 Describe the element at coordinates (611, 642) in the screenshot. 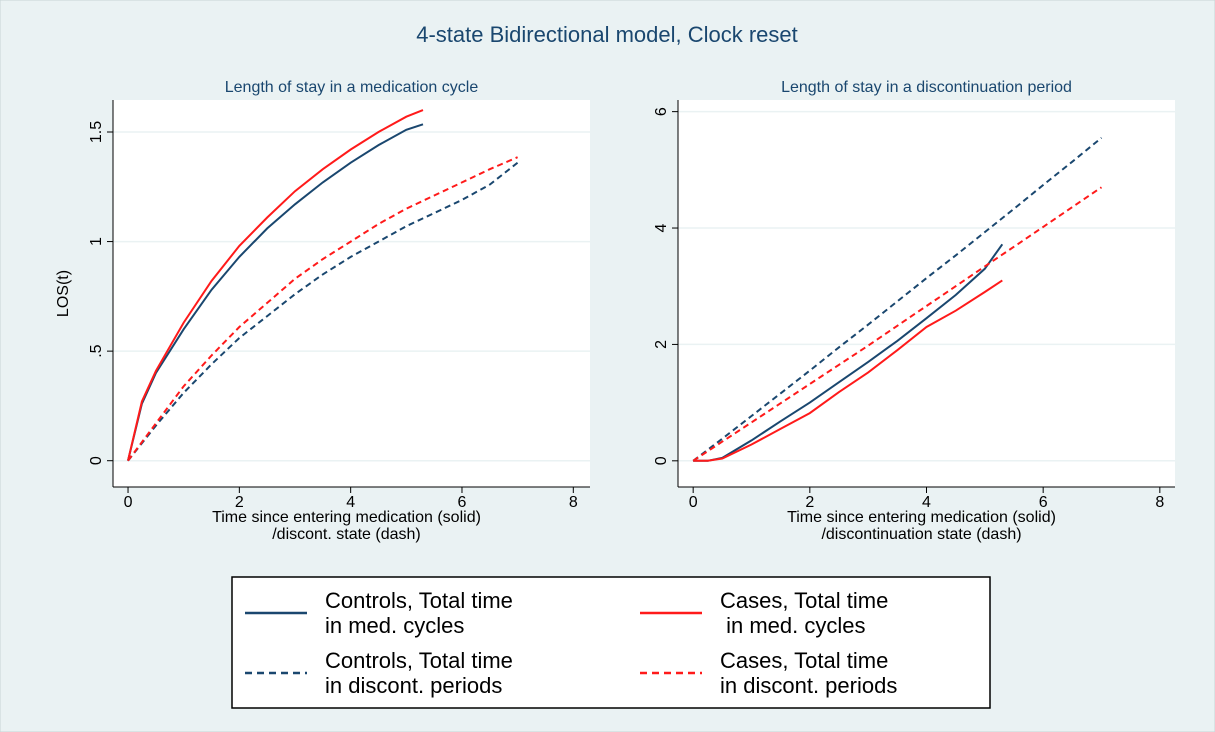

I see `legend-box` at that location.